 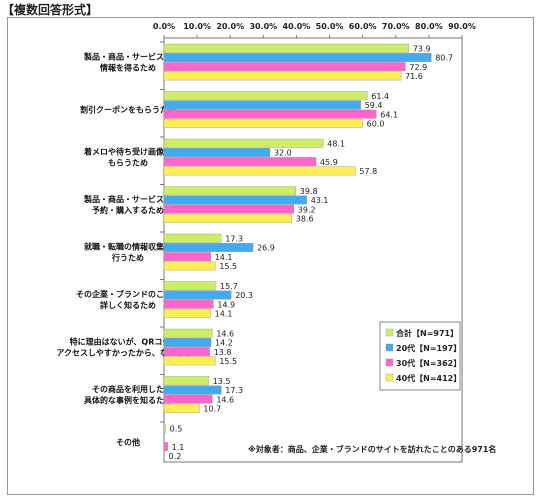 What do you see at coordinates (418, 67) in the screenshot?
I see `data-label: 72.9` at bounding box center [418, 67].